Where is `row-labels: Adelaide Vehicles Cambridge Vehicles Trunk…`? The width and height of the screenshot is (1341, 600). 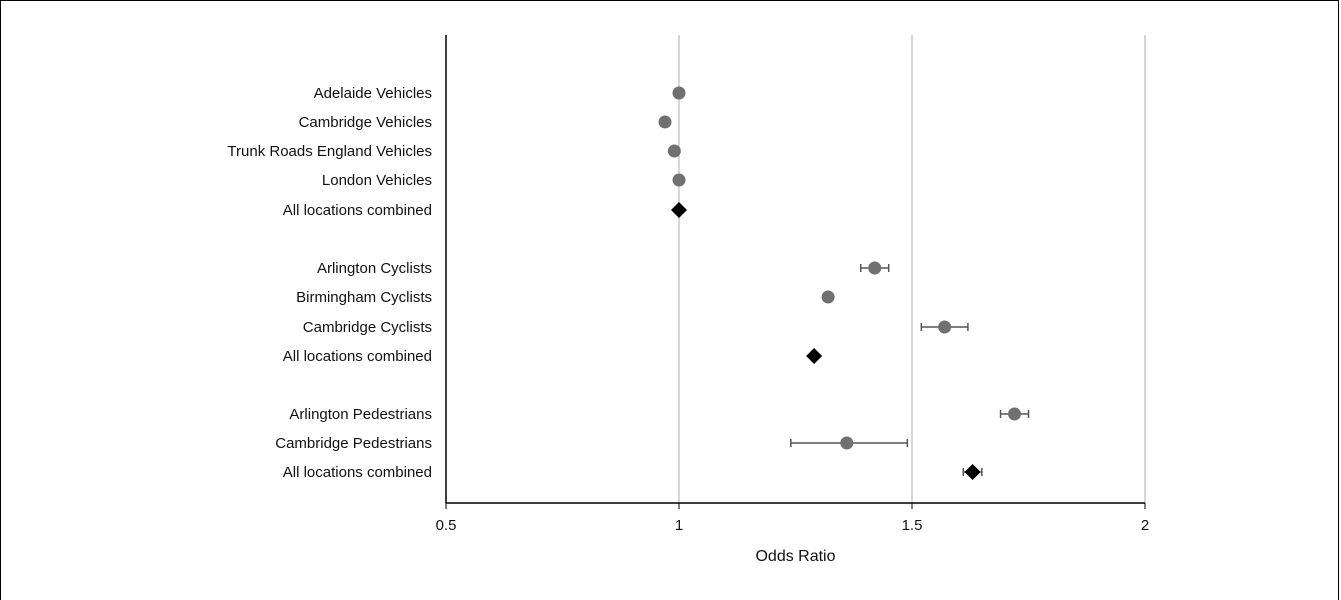
row-labels: Adelaide Vehicles Cambridge Vehicles Trunk… is located at coordinates (329, 283).